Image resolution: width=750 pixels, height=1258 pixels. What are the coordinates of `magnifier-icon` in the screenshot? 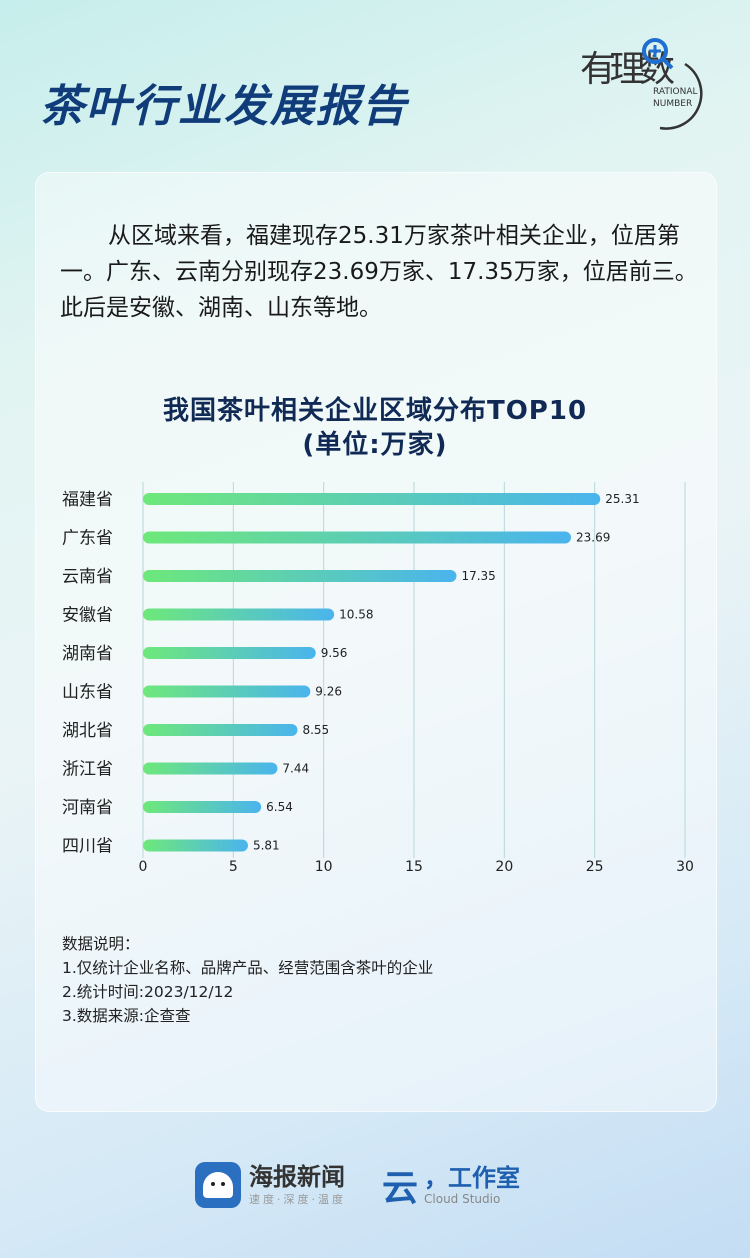 It's located at (655, 51).